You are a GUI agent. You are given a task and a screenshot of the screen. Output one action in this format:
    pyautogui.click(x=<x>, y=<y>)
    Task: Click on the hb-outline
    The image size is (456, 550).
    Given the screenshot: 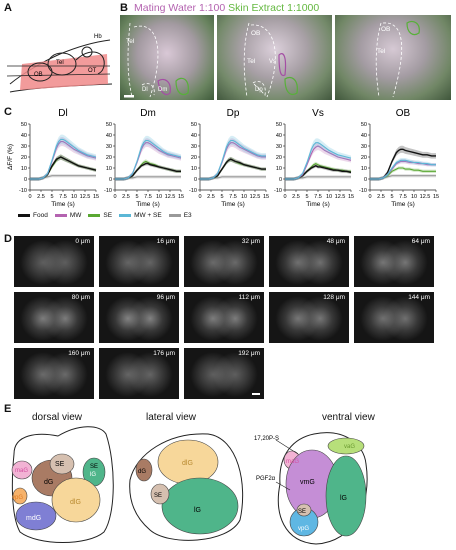 What is the action you would take?
    pyautogui.click(x=87, y=52)
    